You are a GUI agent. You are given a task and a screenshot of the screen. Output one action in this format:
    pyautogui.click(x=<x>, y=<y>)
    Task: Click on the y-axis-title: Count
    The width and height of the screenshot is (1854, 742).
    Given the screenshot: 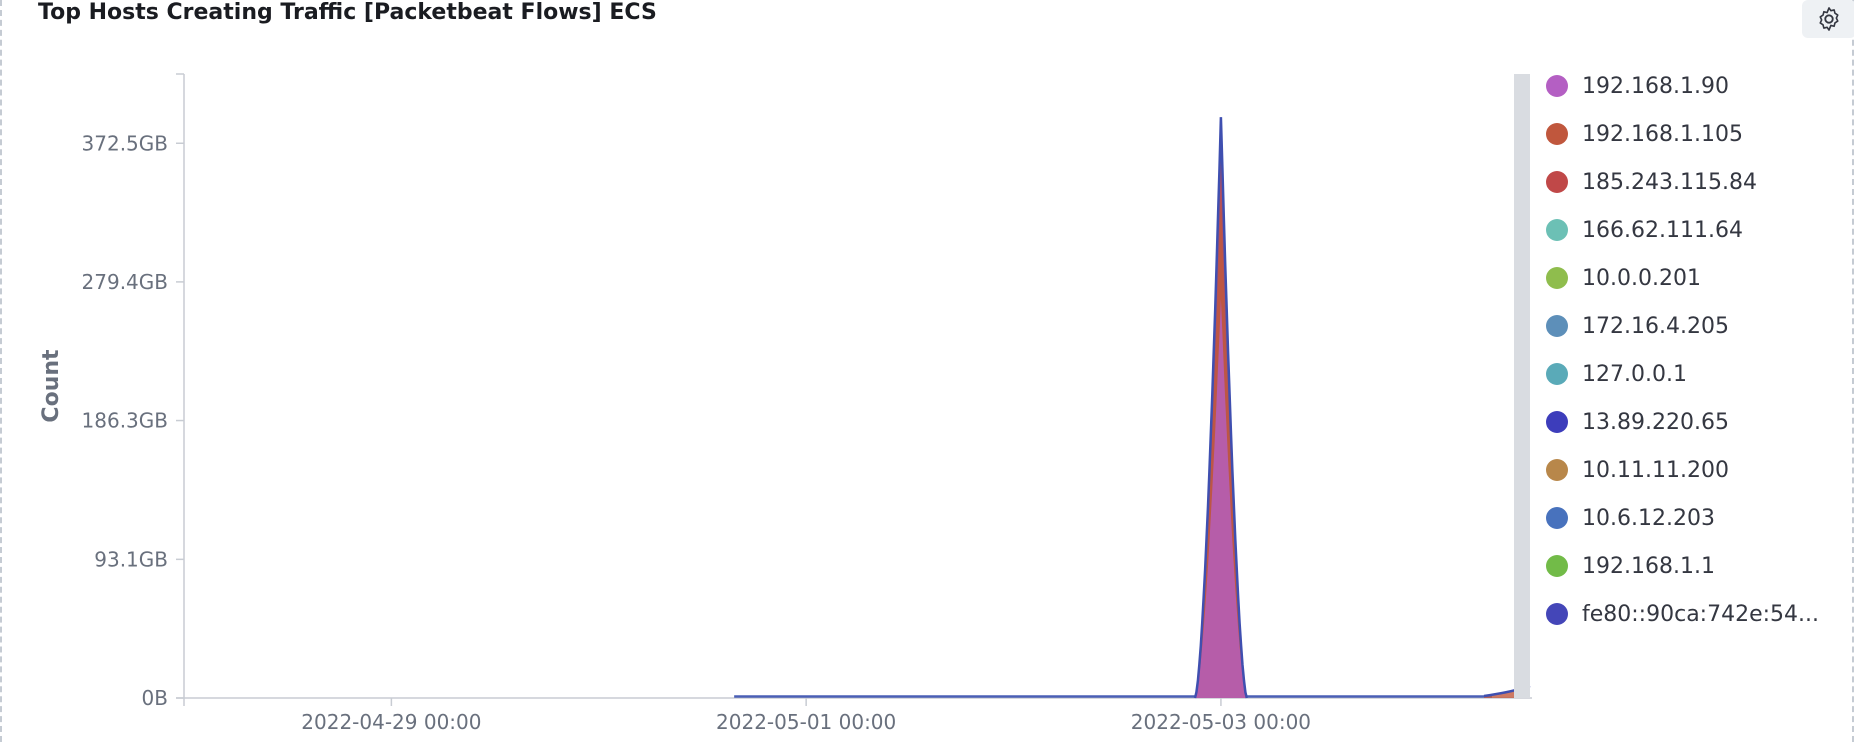 What is the action you would take?
    pyautogui.click(x=51, y=386)
    